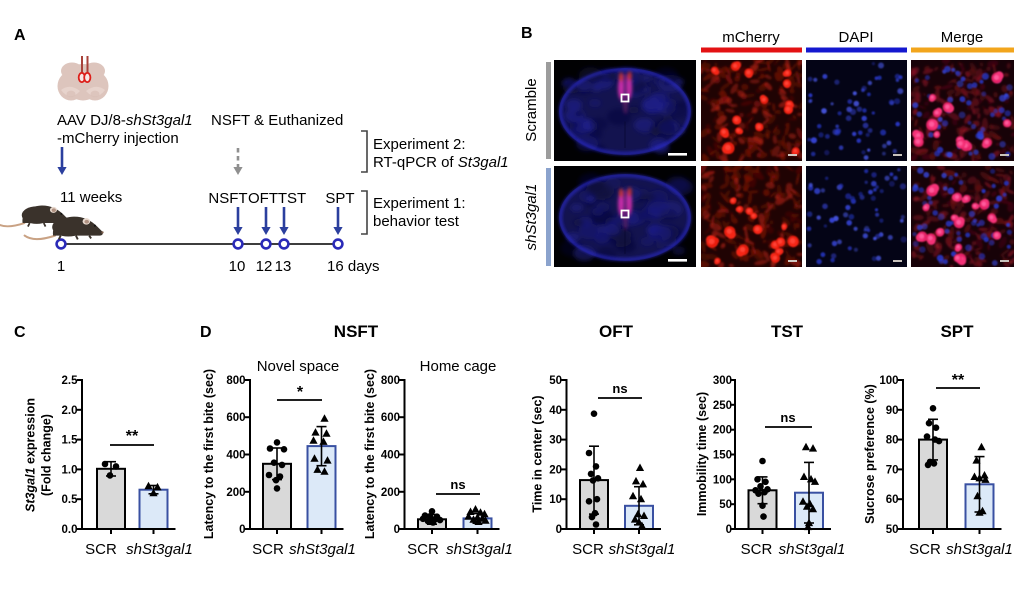 This screenshot has width=1024, height=605. Describe the element at coordinates (441, 162) in the screenshot. I see `svg-text: RT-qPCR of St3gal1` at that location.